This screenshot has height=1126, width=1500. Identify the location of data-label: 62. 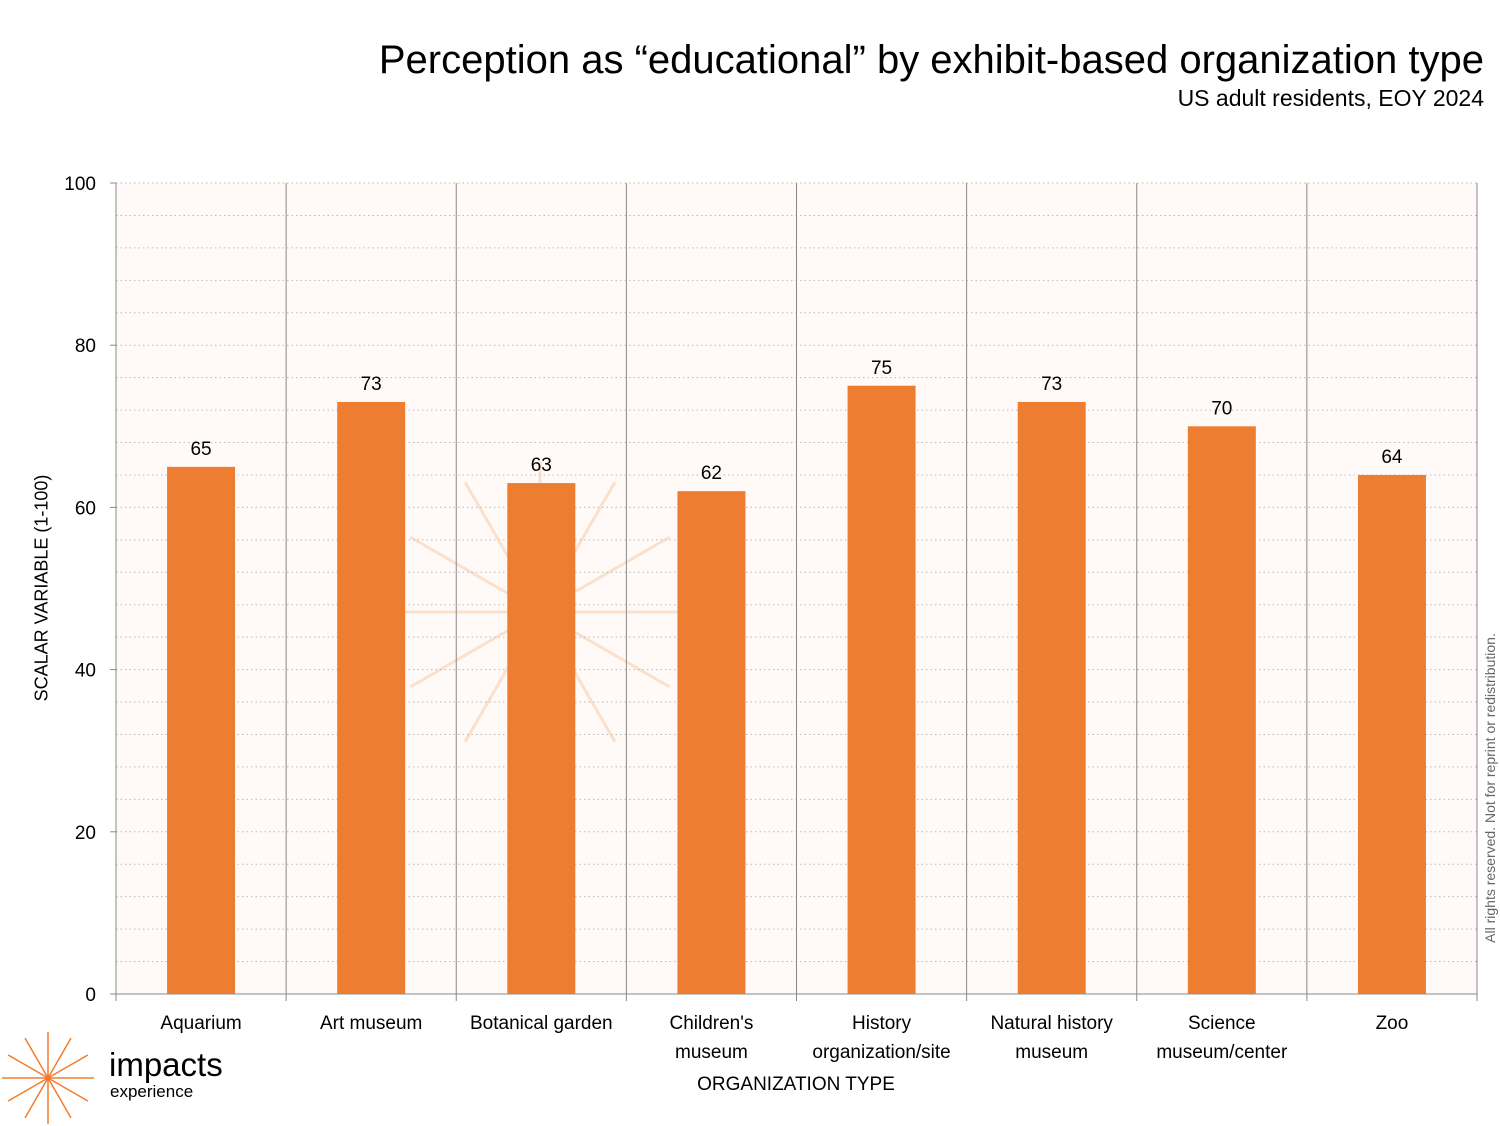
(711, 473).